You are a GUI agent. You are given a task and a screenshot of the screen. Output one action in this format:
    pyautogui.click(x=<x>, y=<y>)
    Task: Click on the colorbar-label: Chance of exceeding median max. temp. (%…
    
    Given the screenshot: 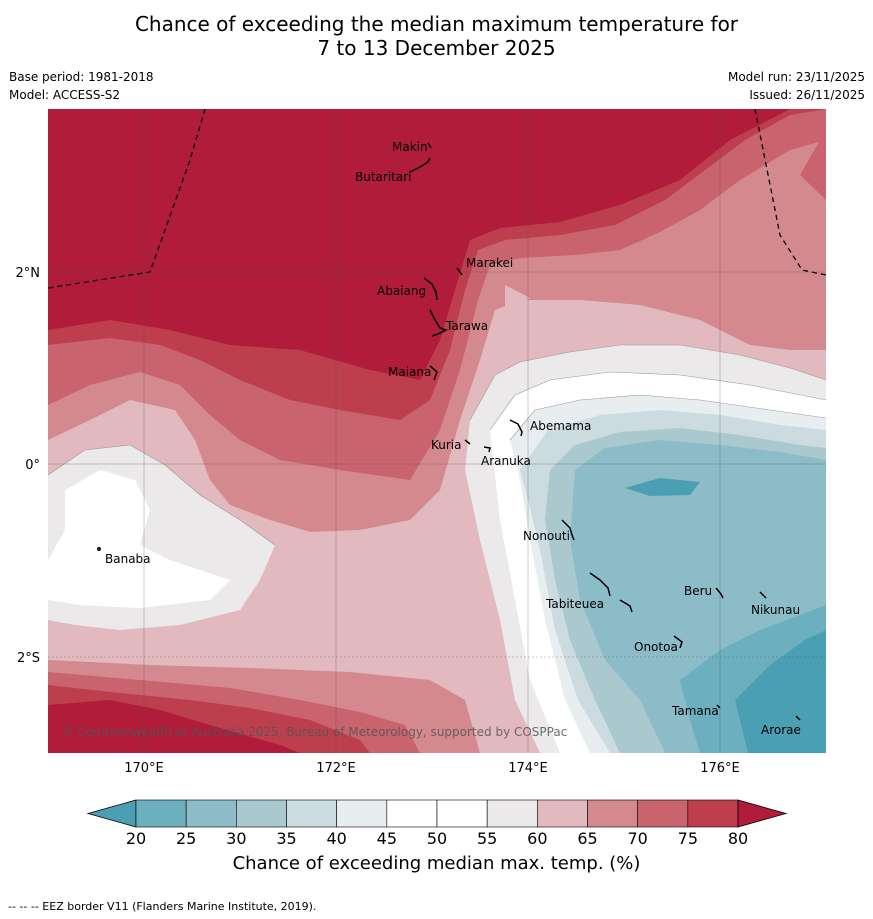 What is the action you would take?
    pyautogui.click(x=436, y=863)
    